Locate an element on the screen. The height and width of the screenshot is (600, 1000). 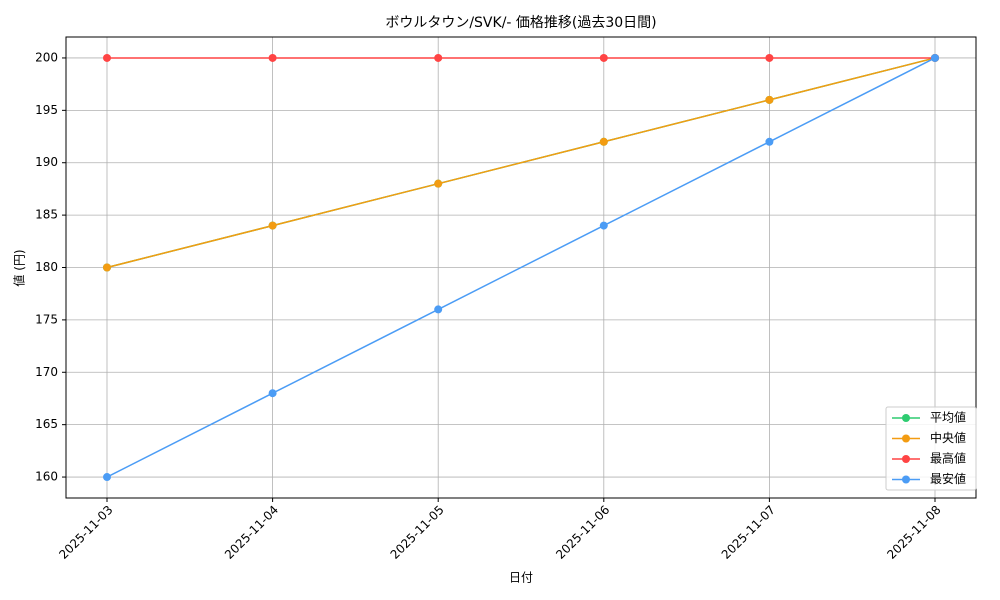
y-tick-label: 190 is located at coordinates (46, 162).